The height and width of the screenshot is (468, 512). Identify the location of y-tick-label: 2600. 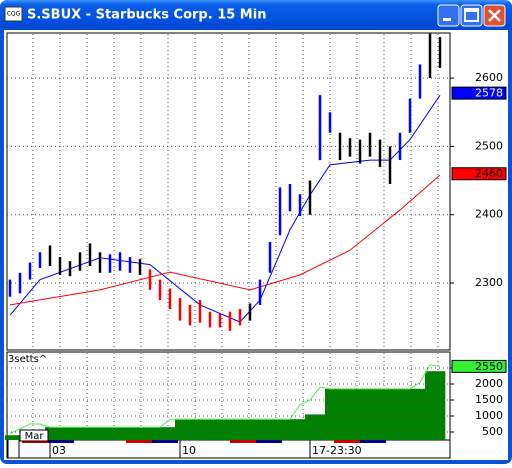
(489, 77).